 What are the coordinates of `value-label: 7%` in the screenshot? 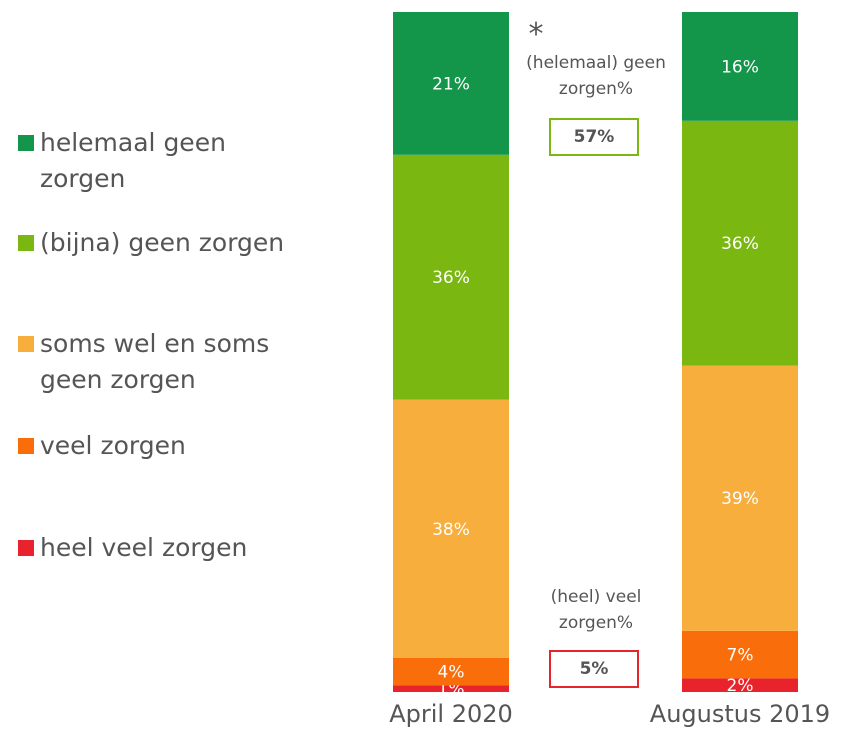 It's located at (740, 656).